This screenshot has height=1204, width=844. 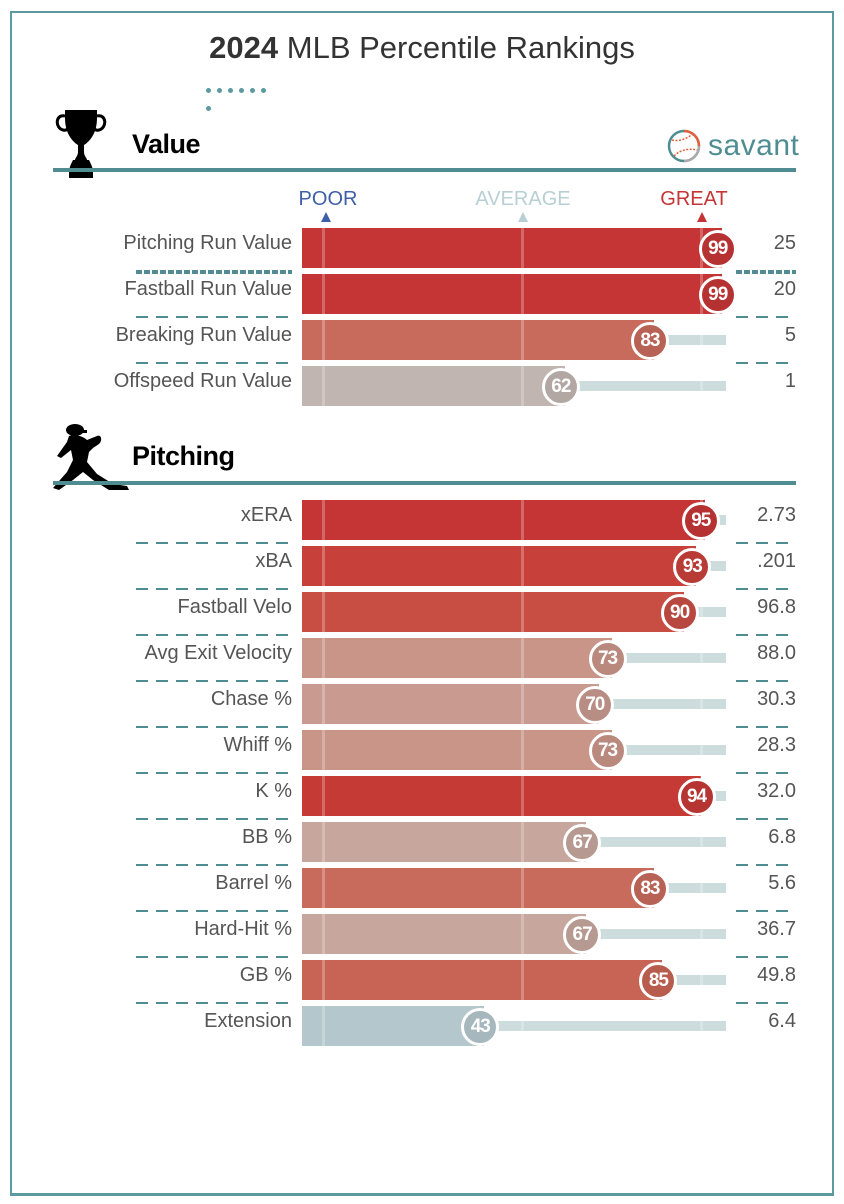 What do you see at coordinates (243, 95) in the screenshot?
I see `title-underline-dots` at bounding box center [243, 95].